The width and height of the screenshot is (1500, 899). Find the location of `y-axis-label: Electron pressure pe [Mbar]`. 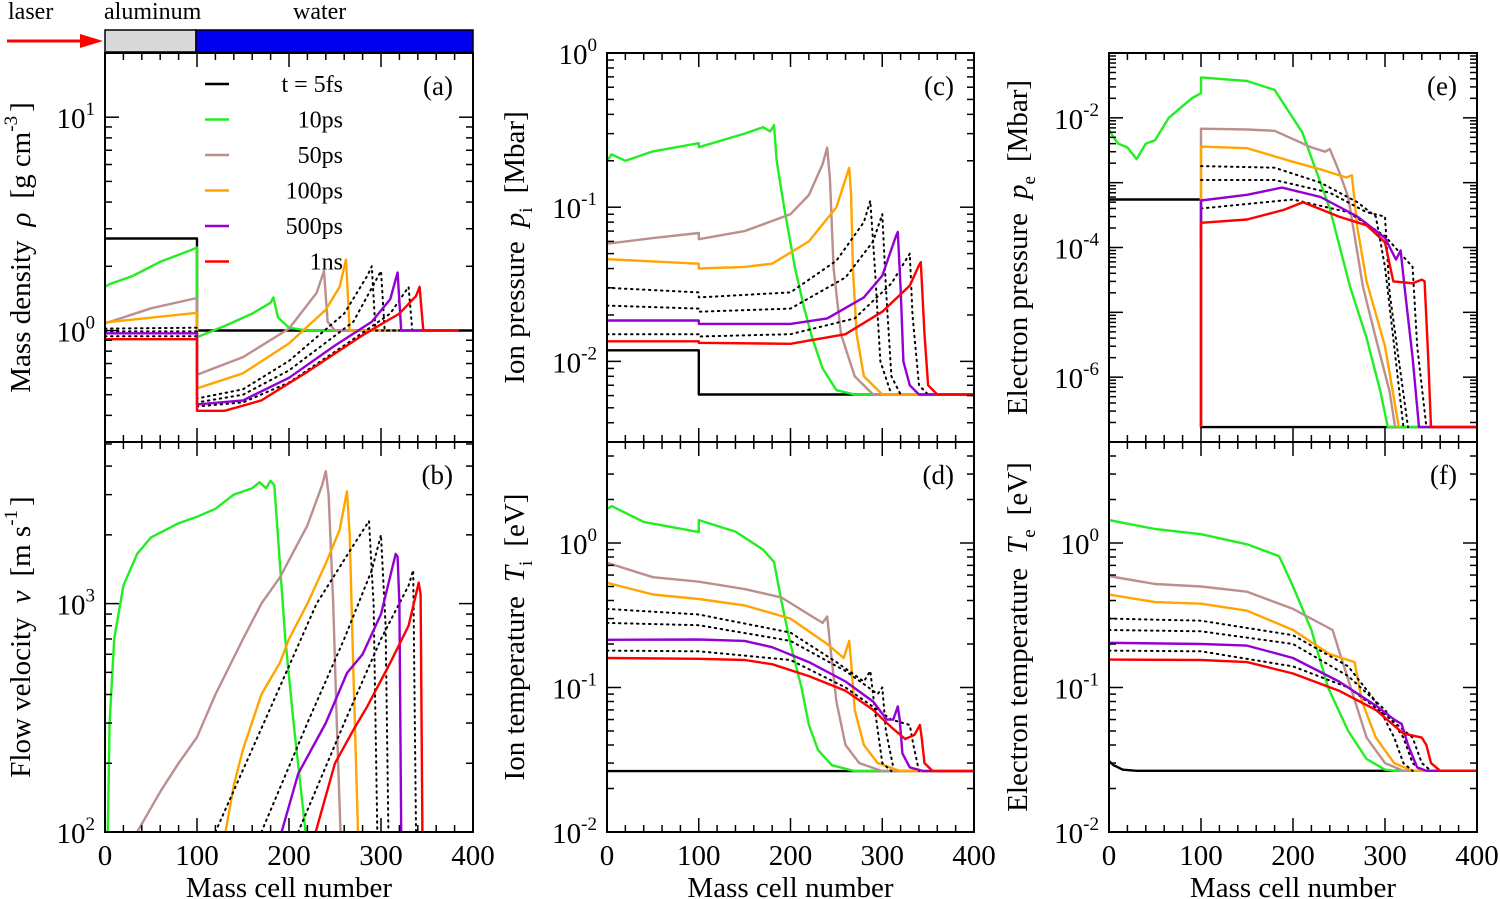

y-axis-label: Electron pressure pe [Mbar] is located at coordinates (1021, 247).